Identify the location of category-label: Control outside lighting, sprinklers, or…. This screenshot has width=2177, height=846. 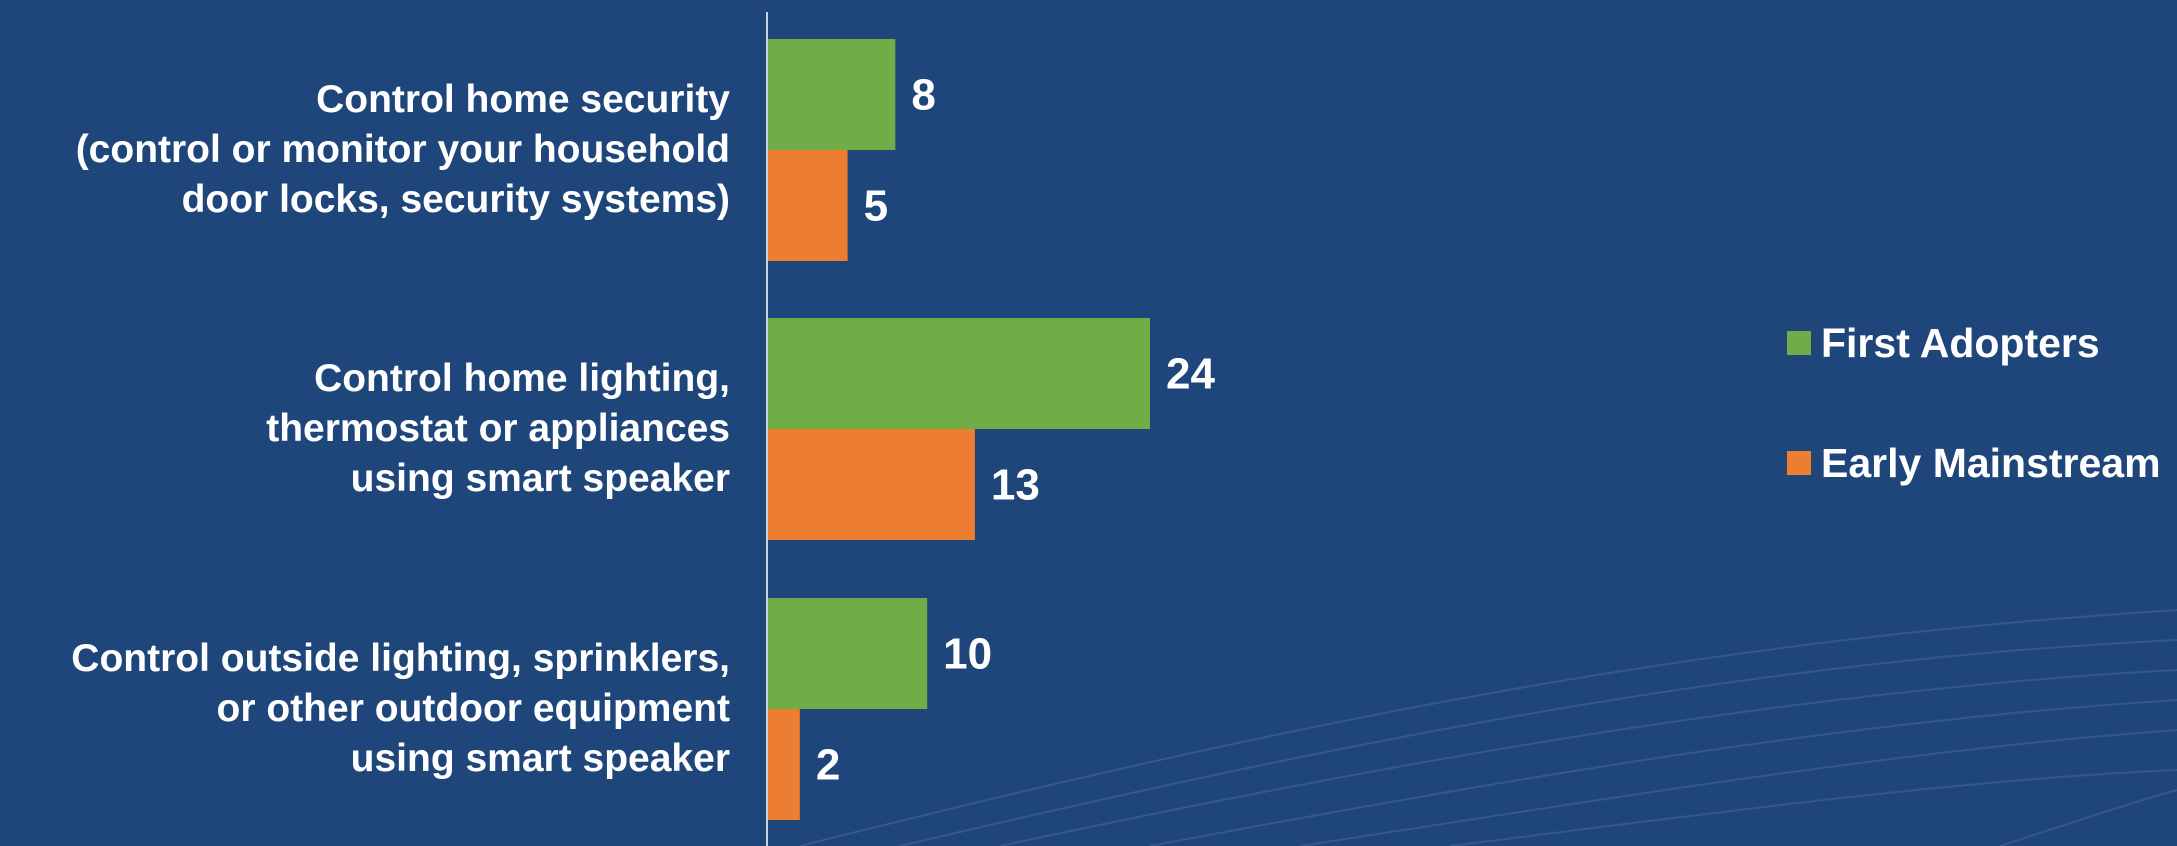
(400, 708).